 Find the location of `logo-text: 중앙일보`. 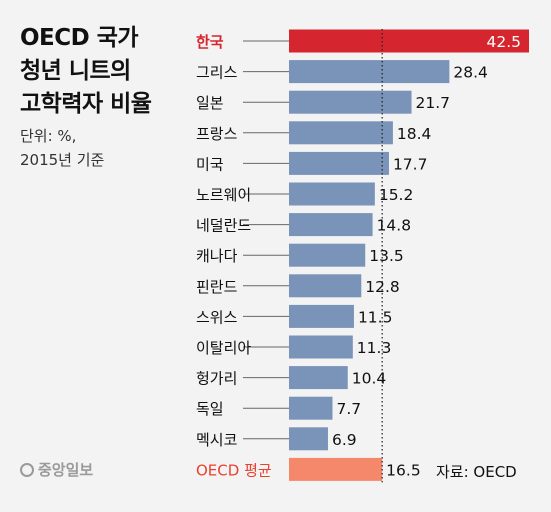

logo-text: 중앙일보 is located at coordinates (66, 470).